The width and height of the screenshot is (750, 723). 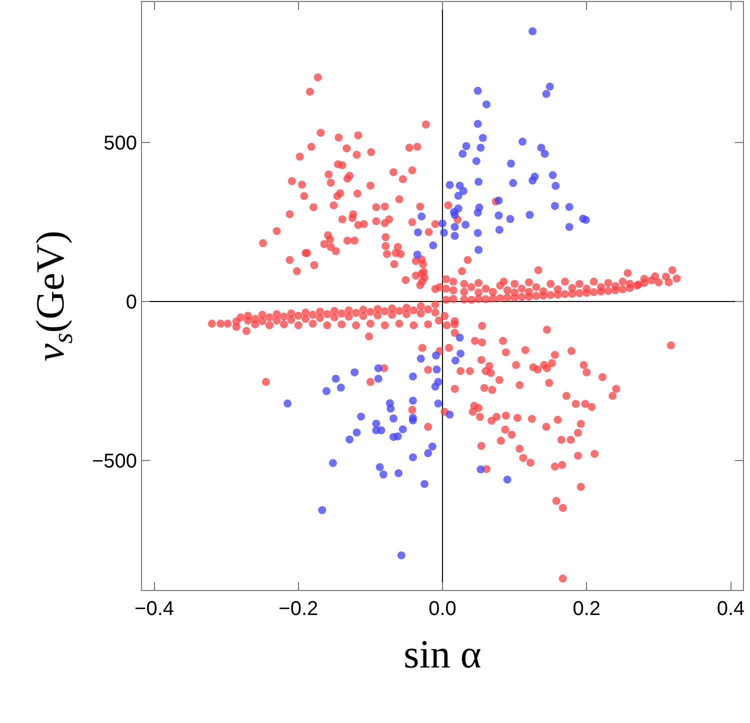 I want to click on x-tick-label: 0.4, so click(x=730, y=609).